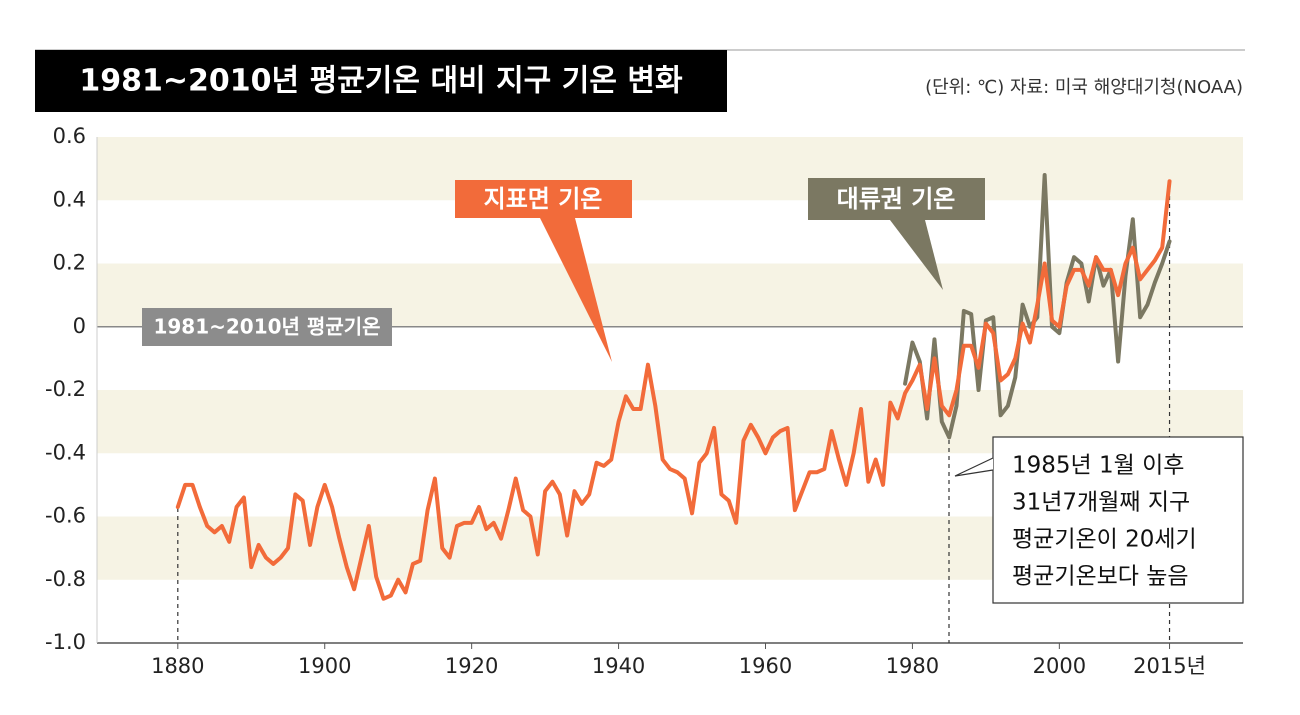  Describe the element at coordinates (65, 642) in the screenshot. I see `y-tick-label: -1.0` at that location.